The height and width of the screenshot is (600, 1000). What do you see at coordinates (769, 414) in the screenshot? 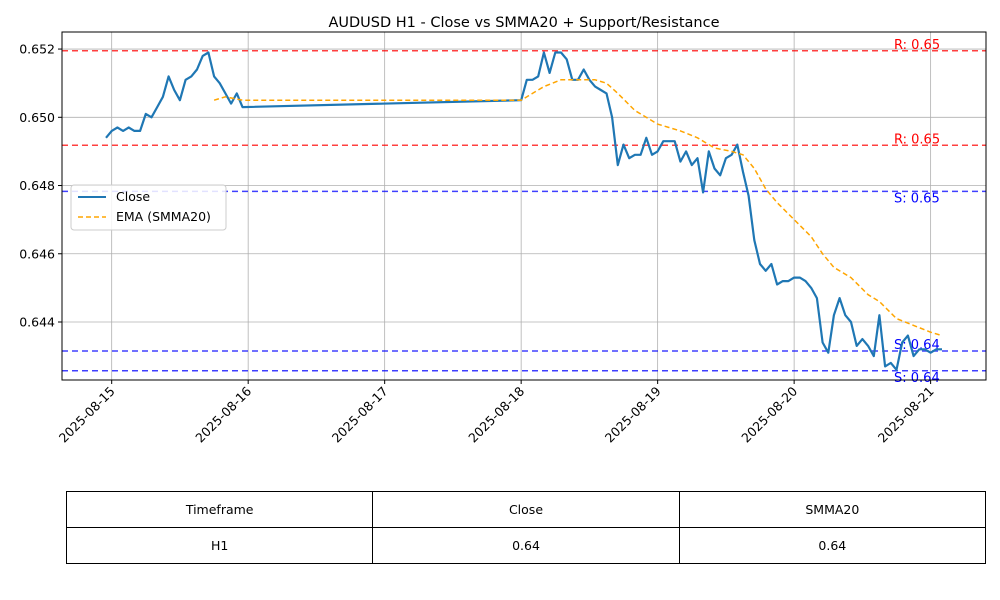
I see `x-tick-label: 2025-08-20` at bounding box center [769, 414].